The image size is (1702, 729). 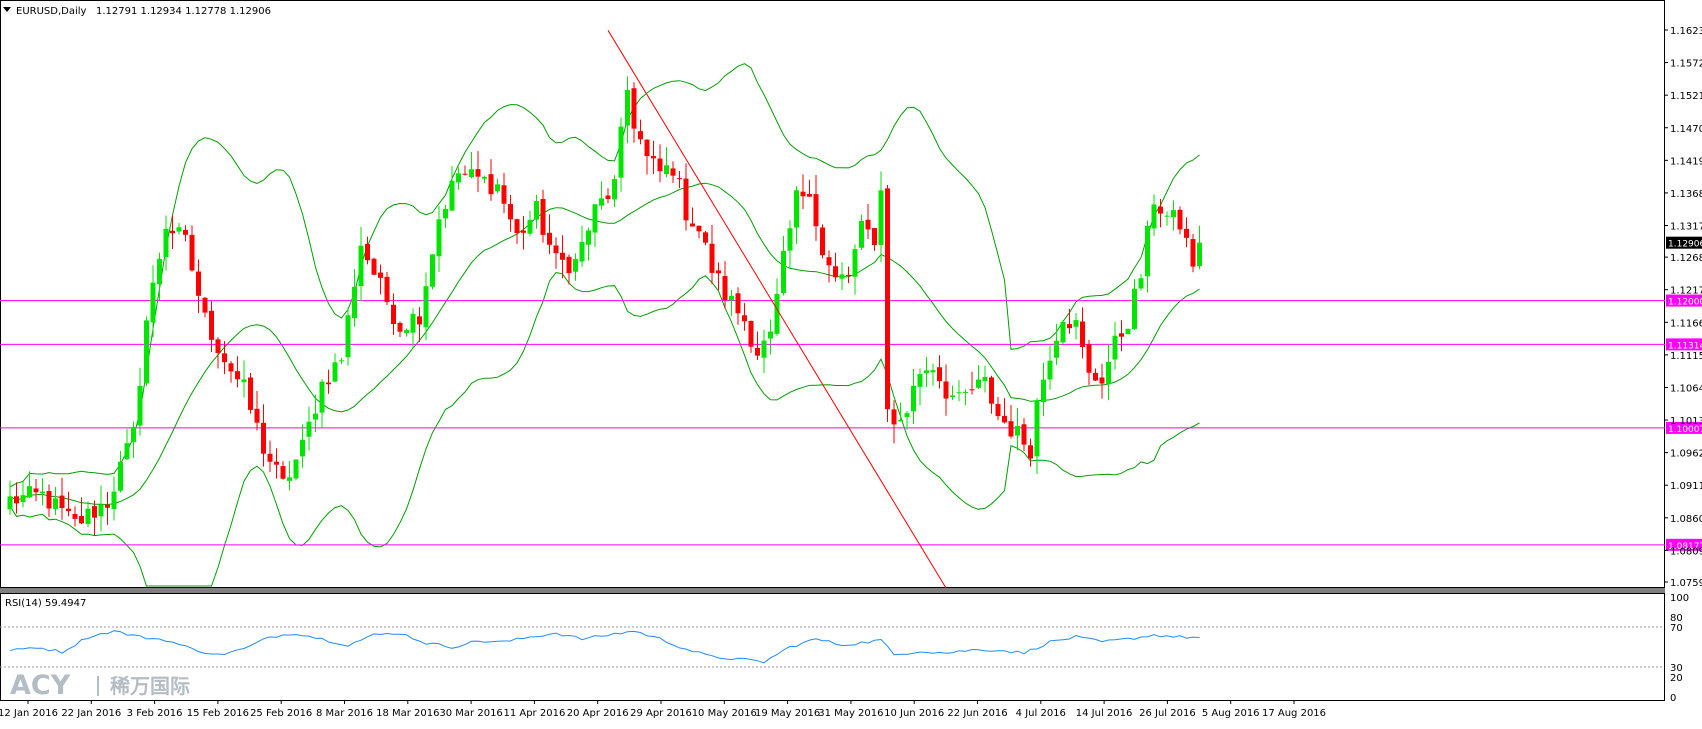 What do you see at coordinates (1676, 628) in the screenshot?
I see `rsi-tick-label: 70` at bounding box center [1676, 628].